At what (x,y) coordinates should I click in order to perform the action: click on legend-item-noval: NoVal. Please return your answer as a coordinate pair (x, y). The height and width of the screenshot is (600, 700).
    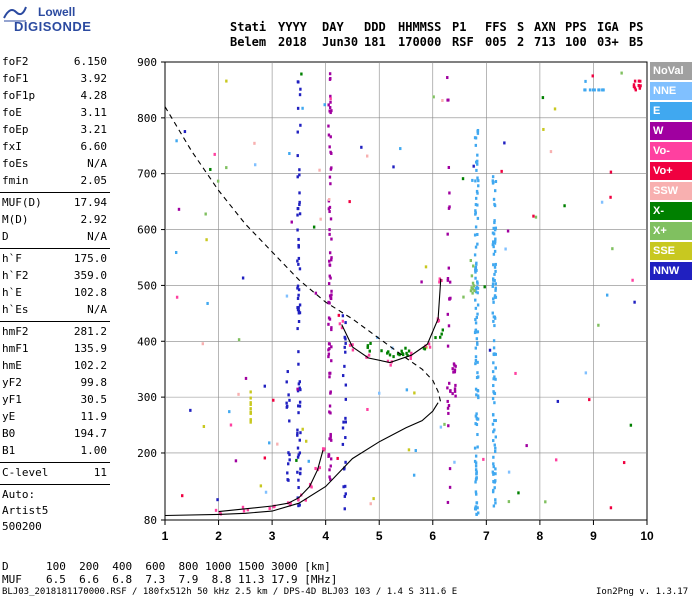
    Looking at the image, I should click on (671, 71).